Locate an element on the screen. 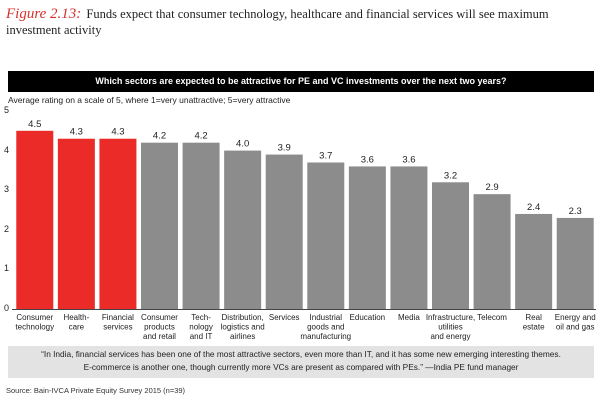 This screenshot has width=600, height=400. bar-value-label: 4.0 is located at coordinates (242, 144).